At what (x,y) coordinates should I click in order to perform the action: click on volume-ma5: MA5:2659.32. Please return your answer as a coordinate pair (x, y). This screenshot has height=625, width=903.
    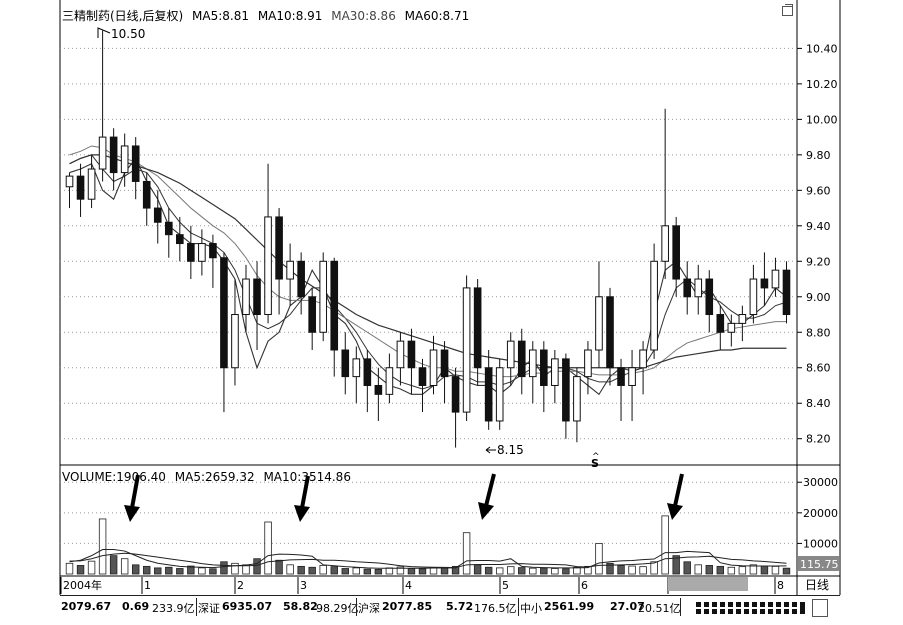
    Looking at the image, I should click on (214, 477).